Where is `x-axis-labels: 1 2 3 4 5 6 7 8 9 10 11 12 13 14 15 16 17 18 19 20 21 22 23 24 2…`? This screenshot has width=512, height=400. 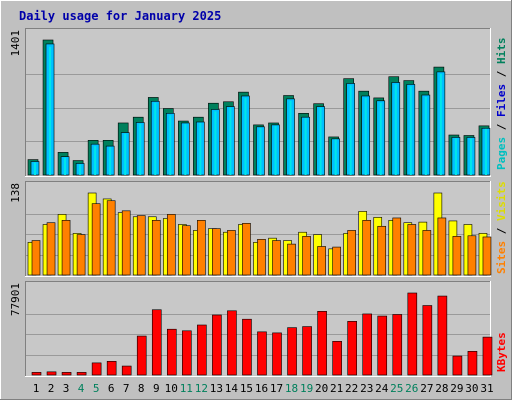 x-axis-labels: 1 2 3 4 5 6 7 8 9 10 11 12 13 14 15 16 17 18 19 20 21 22 23 24 2… is located at coordinates (263, 388).